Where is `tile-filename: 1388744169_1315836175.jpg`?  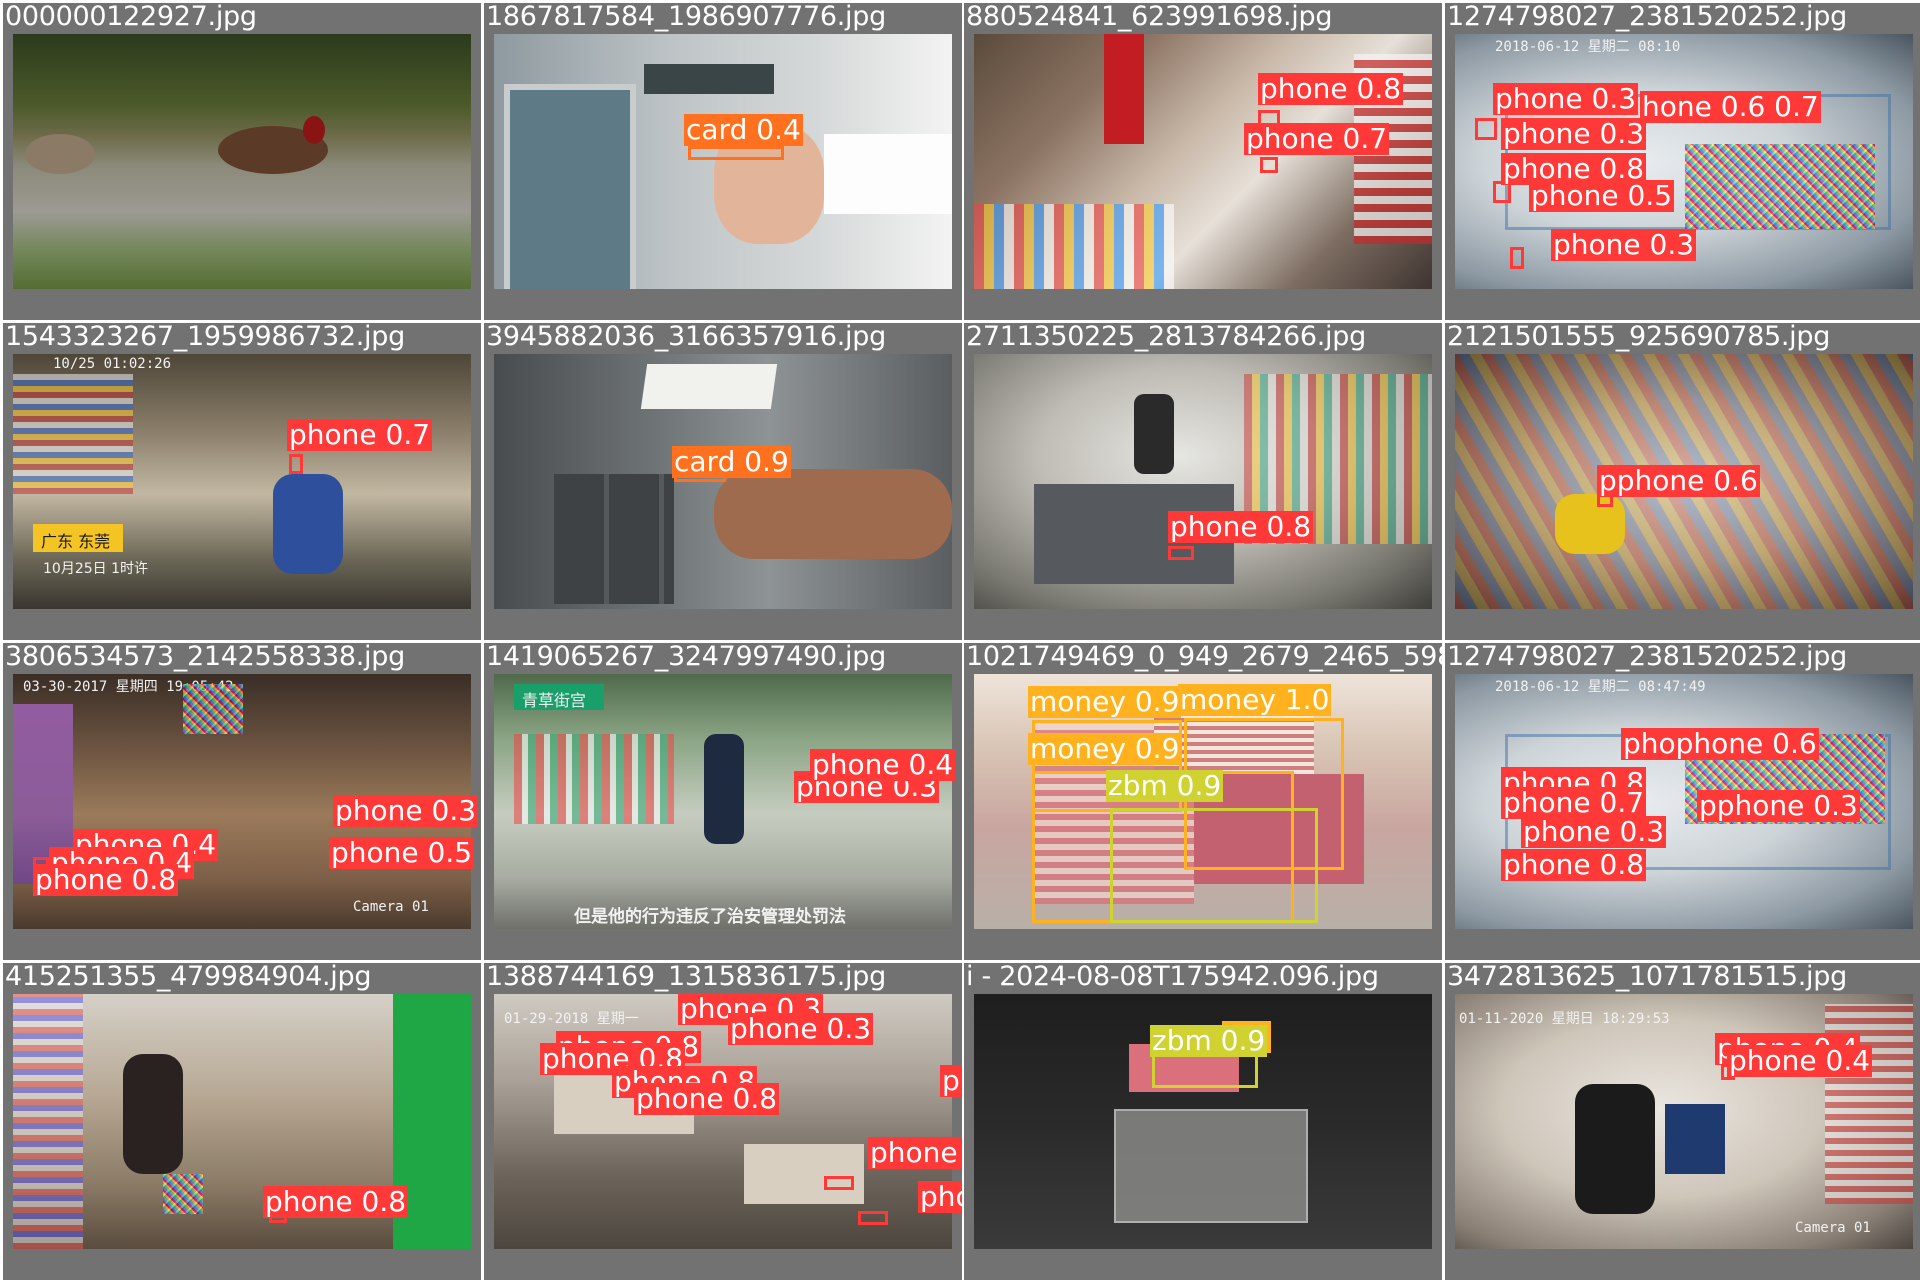
tile-filename: 1388744169_1315836175.jpg is located at coordinates (686, 977).